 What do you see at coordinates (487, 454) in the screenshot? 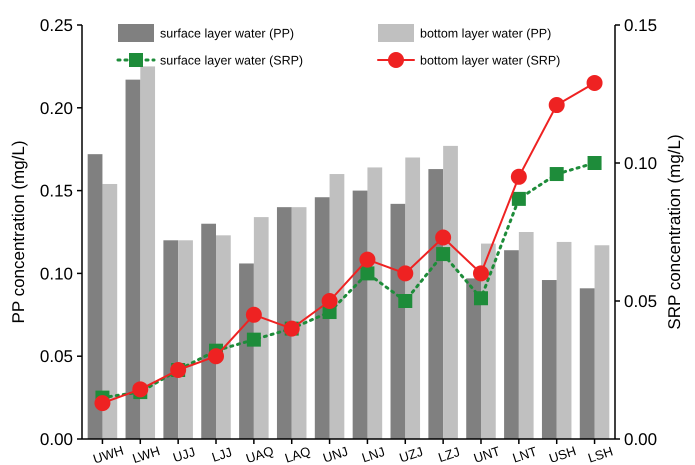
I see `x-tick-label: UNT` at bounding box center [487, 454].